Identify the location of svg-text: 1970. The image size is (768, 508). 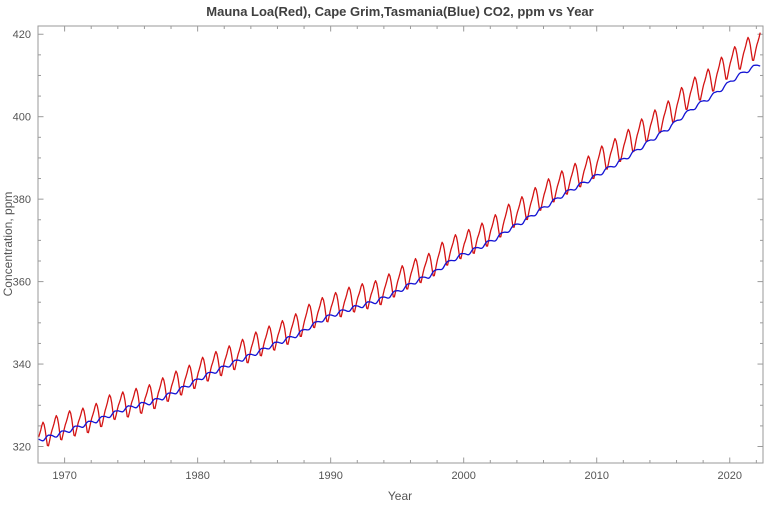
(64, 476).